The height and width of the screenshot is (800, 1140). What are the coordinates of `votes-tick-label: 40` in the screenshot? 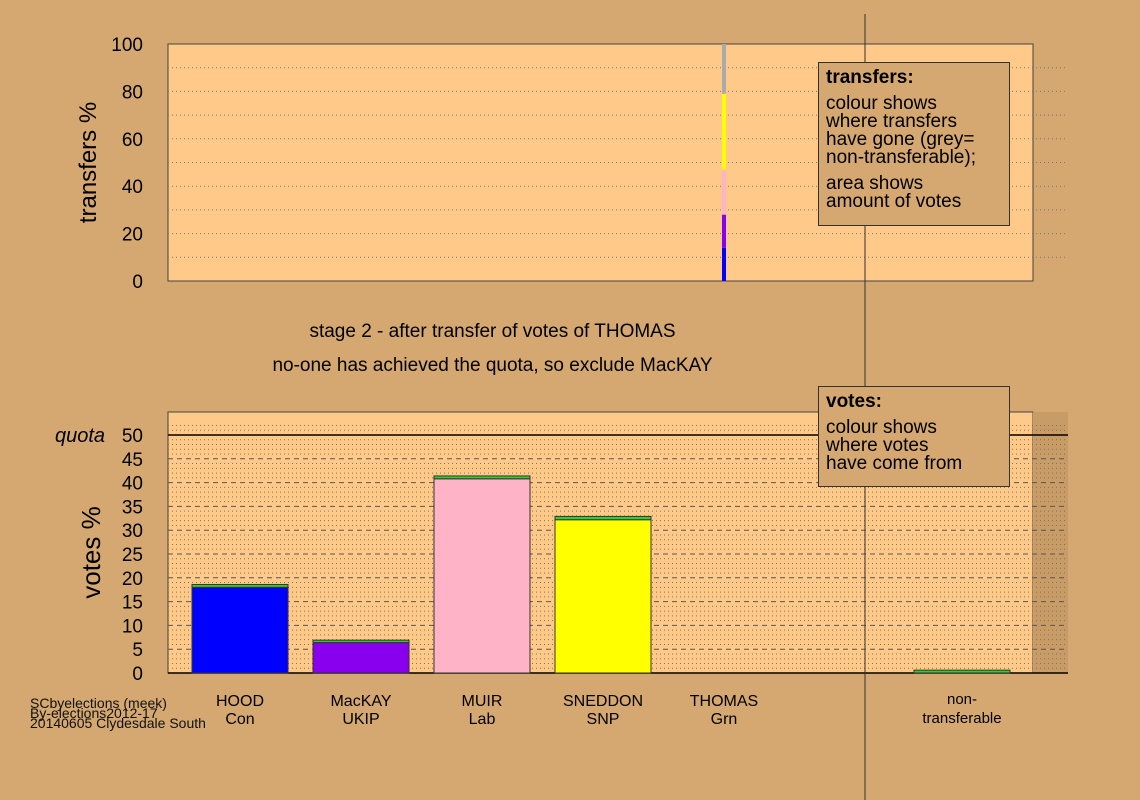 It's located at (132, 484).